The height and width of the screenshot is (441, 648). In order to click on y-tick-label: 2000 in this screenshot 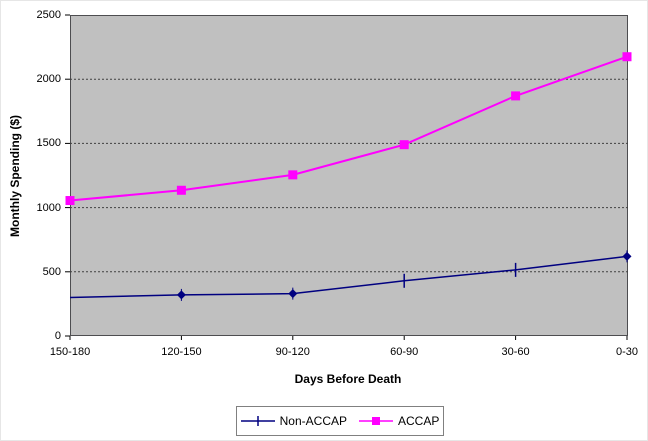, I will do `click(48, 79)`.